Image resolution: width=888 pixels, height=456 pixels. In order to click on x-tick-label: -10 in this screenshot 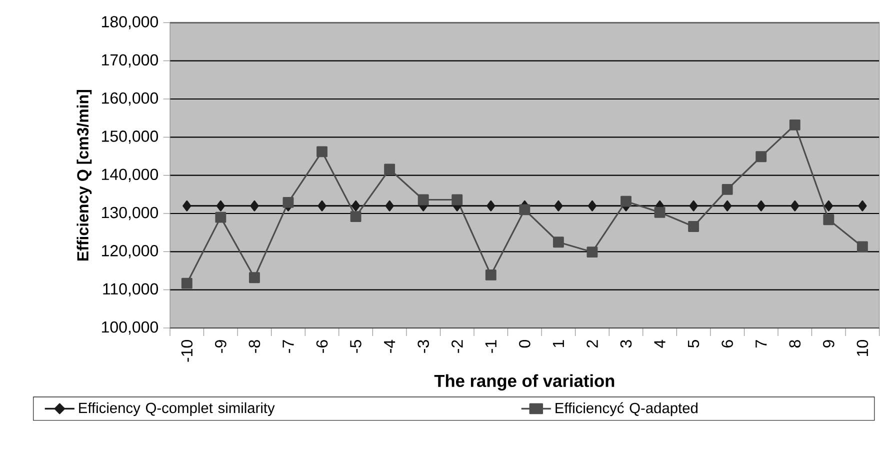, I will do `click(187, 351)`.